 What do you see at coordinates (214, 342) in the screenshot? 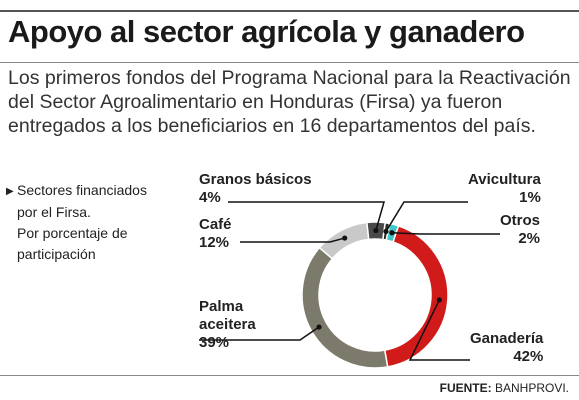
I see `label-palma-value: 39%` at bounding box center [214, 342].